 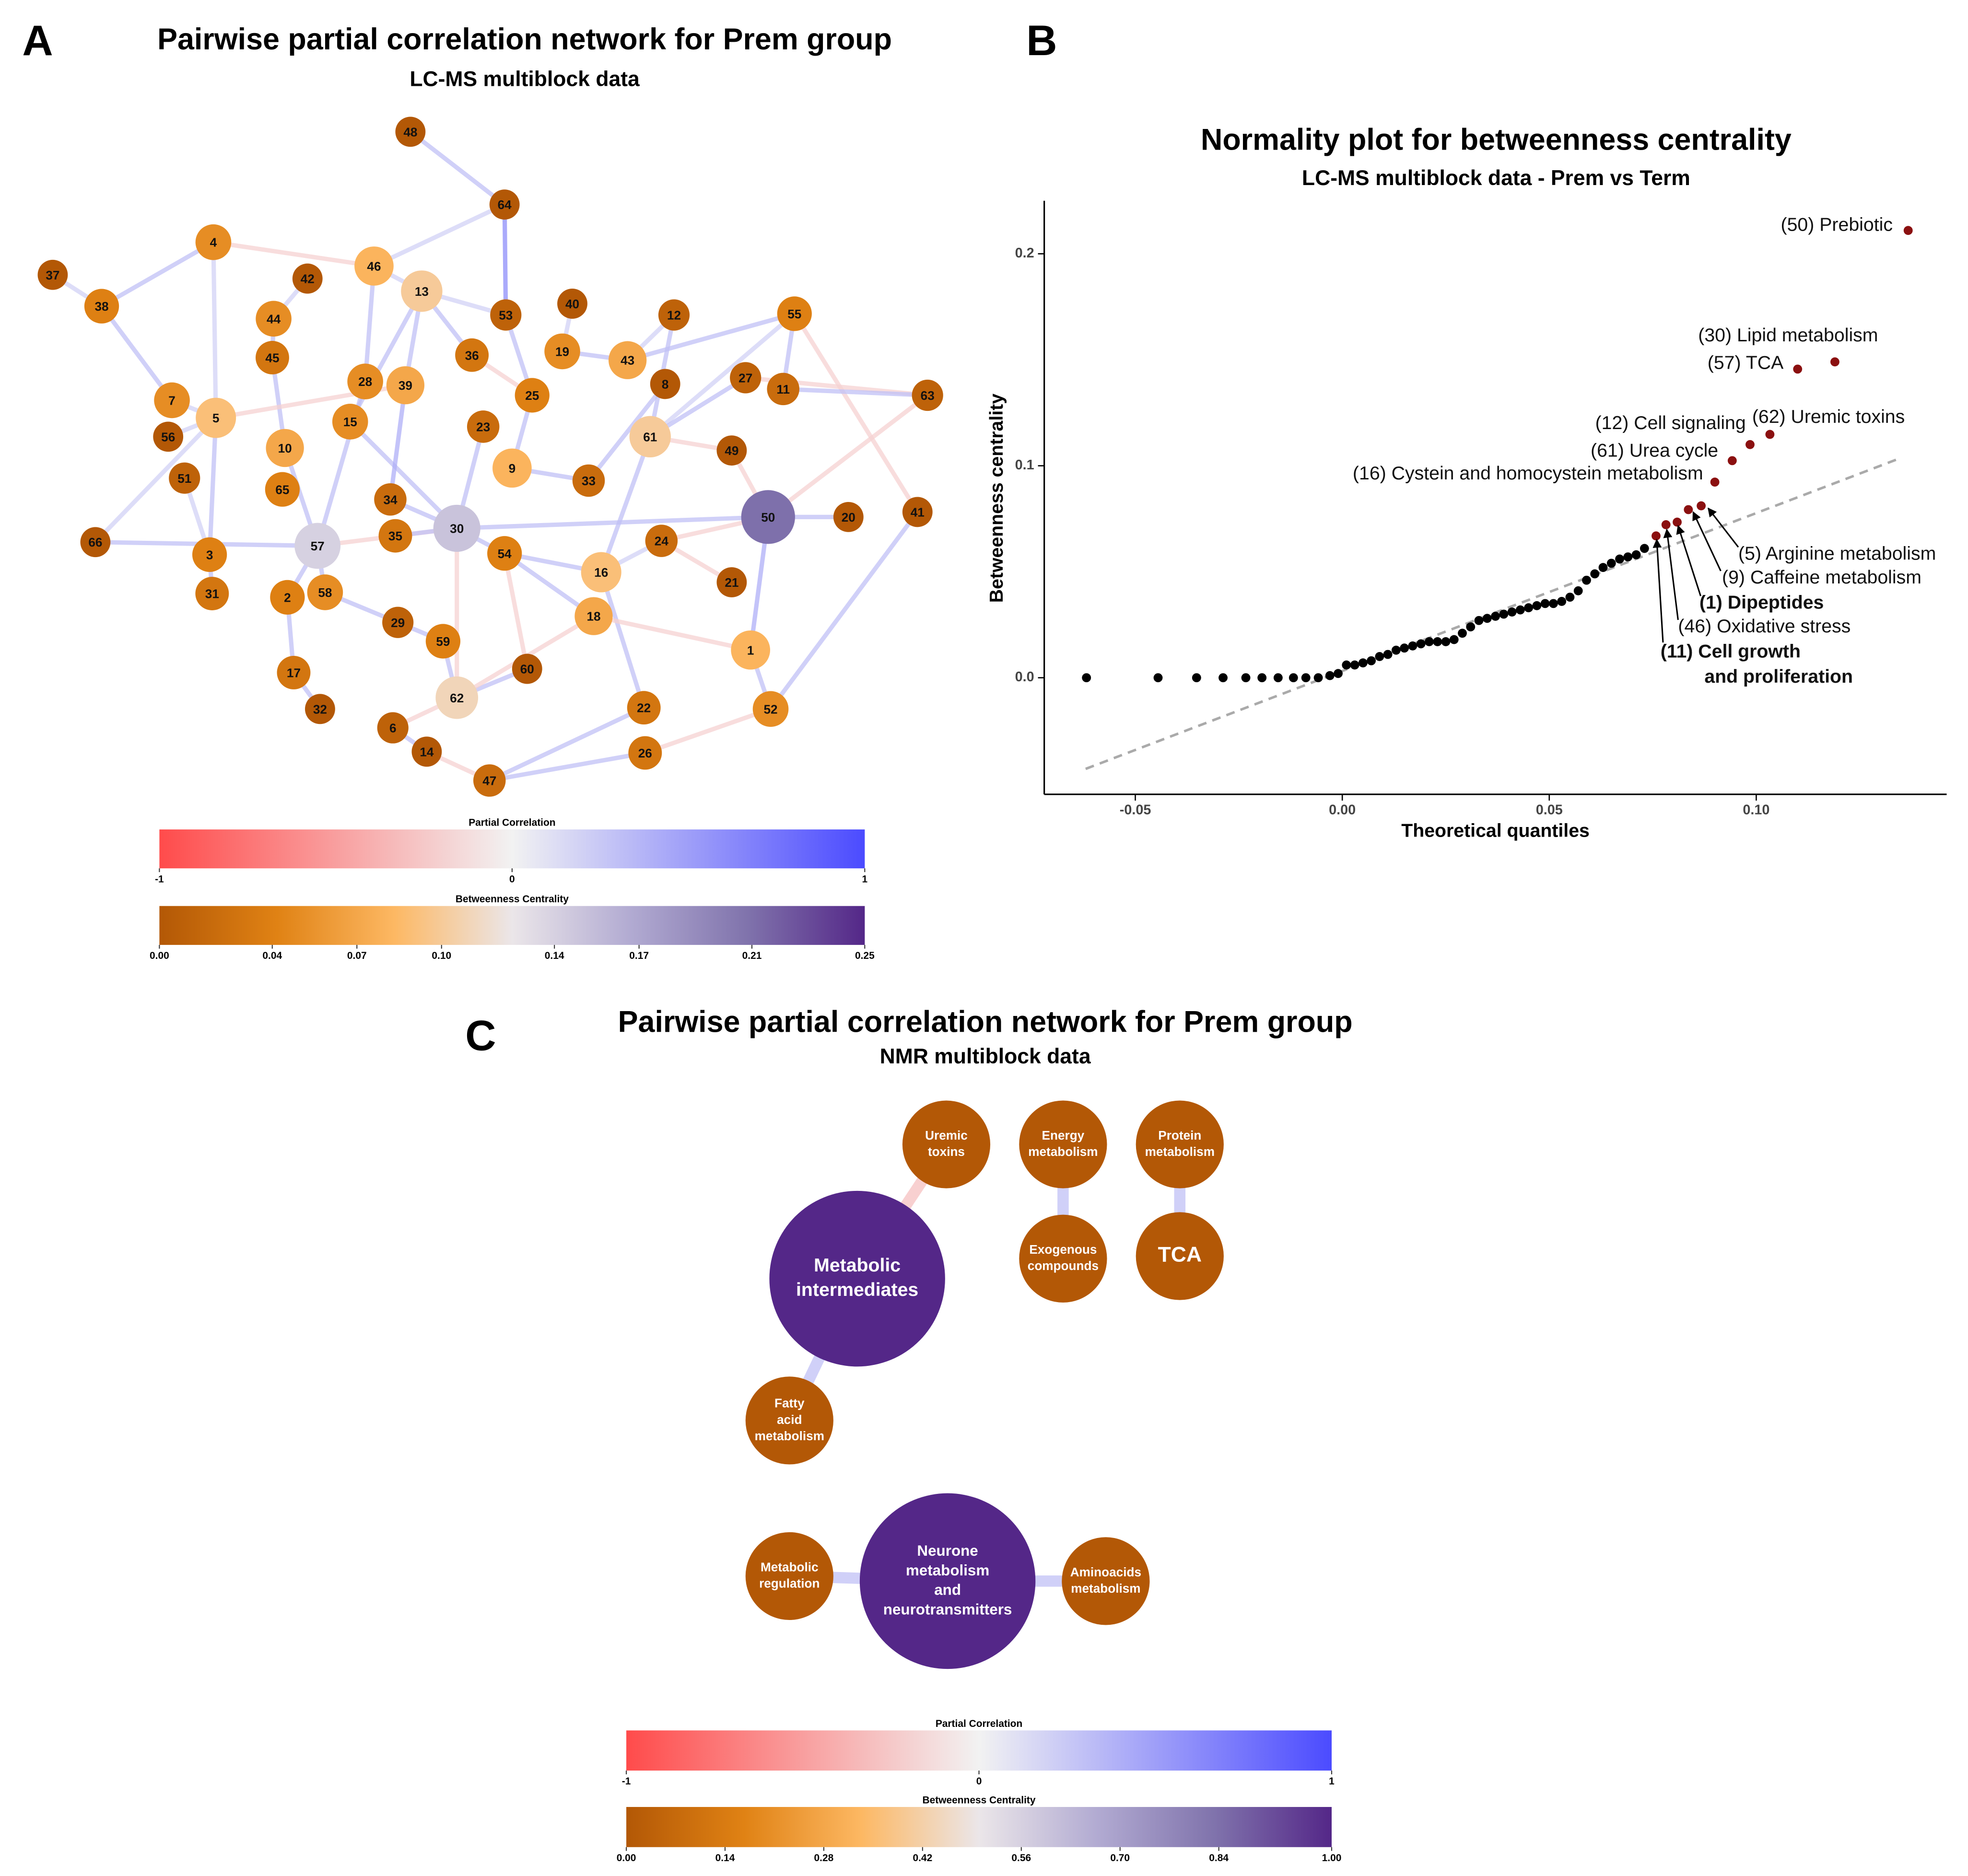 I want to click on node-label: 40, so click(x=572, y=304).